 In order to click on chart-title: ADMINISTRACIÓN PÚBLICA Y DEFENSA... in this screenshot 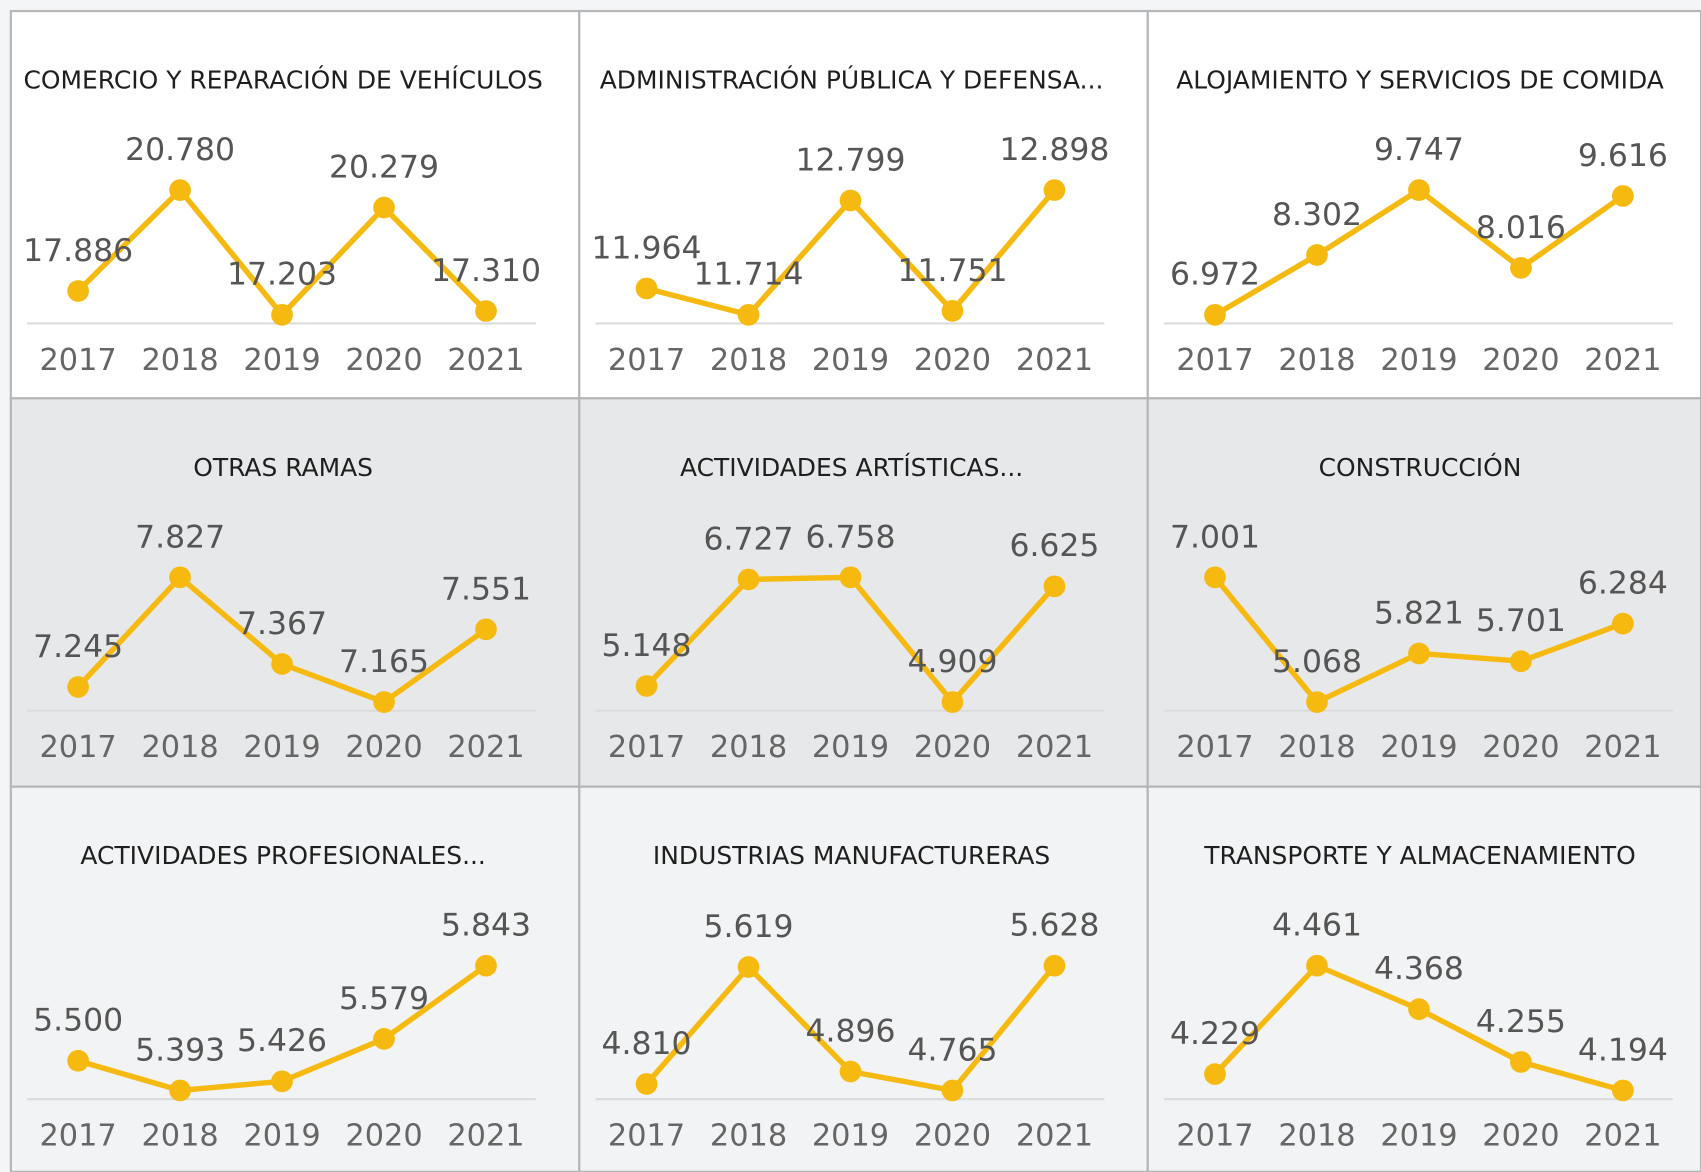, I will do `click(852, 80)`.